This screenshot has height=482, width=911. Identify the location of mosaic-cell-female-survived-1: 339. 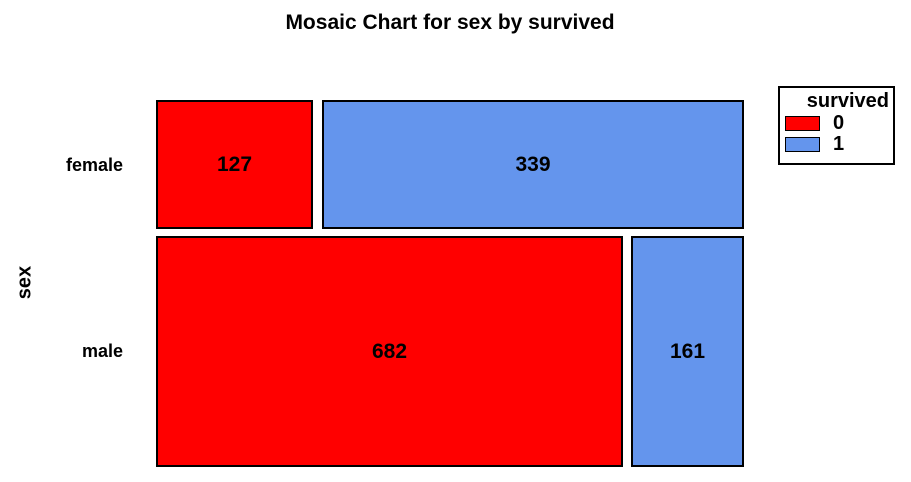
(533, 164).